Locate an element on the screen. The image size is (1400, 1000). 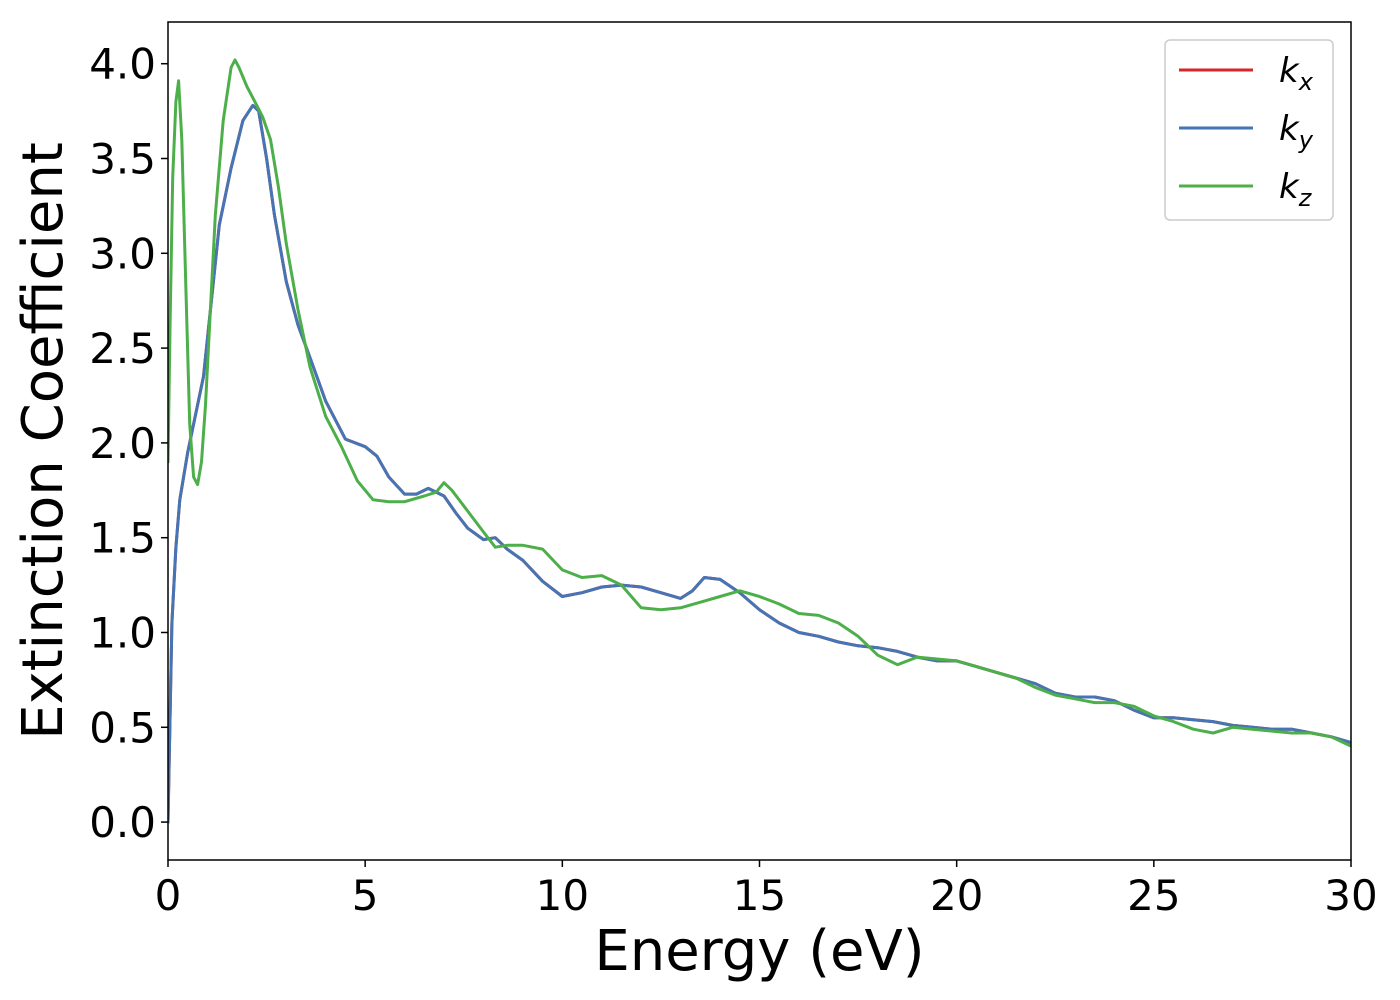
y-tick-label: 2.0 is located at coordinates (122, 443).